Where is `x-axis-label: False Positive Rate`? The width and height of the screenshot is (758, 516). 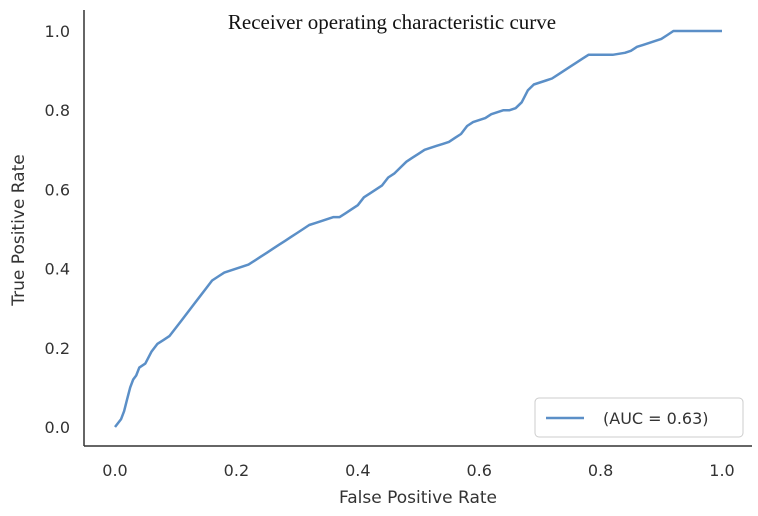 x-axis-label: False Positive Rate is located at coordinates (418, 498).